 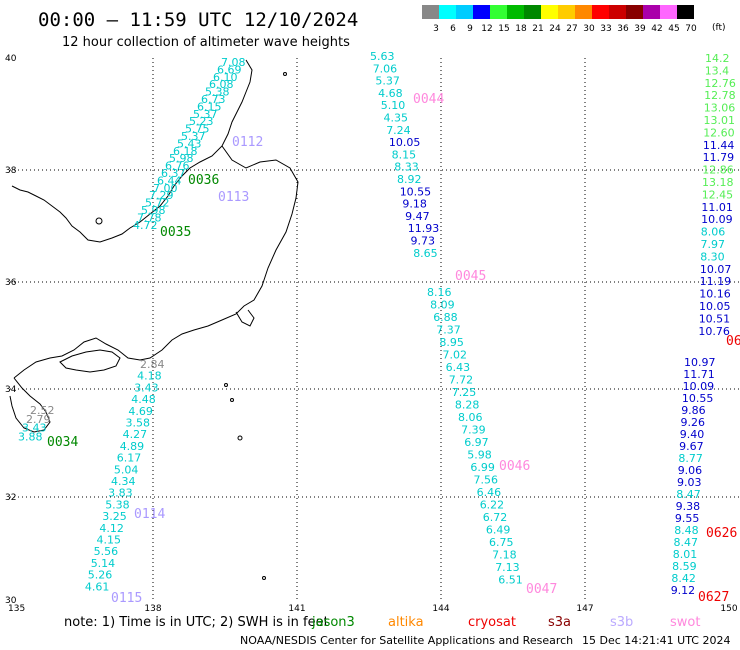 I want to click on wave-height-value: 9.86, so click(x=693, y=410).